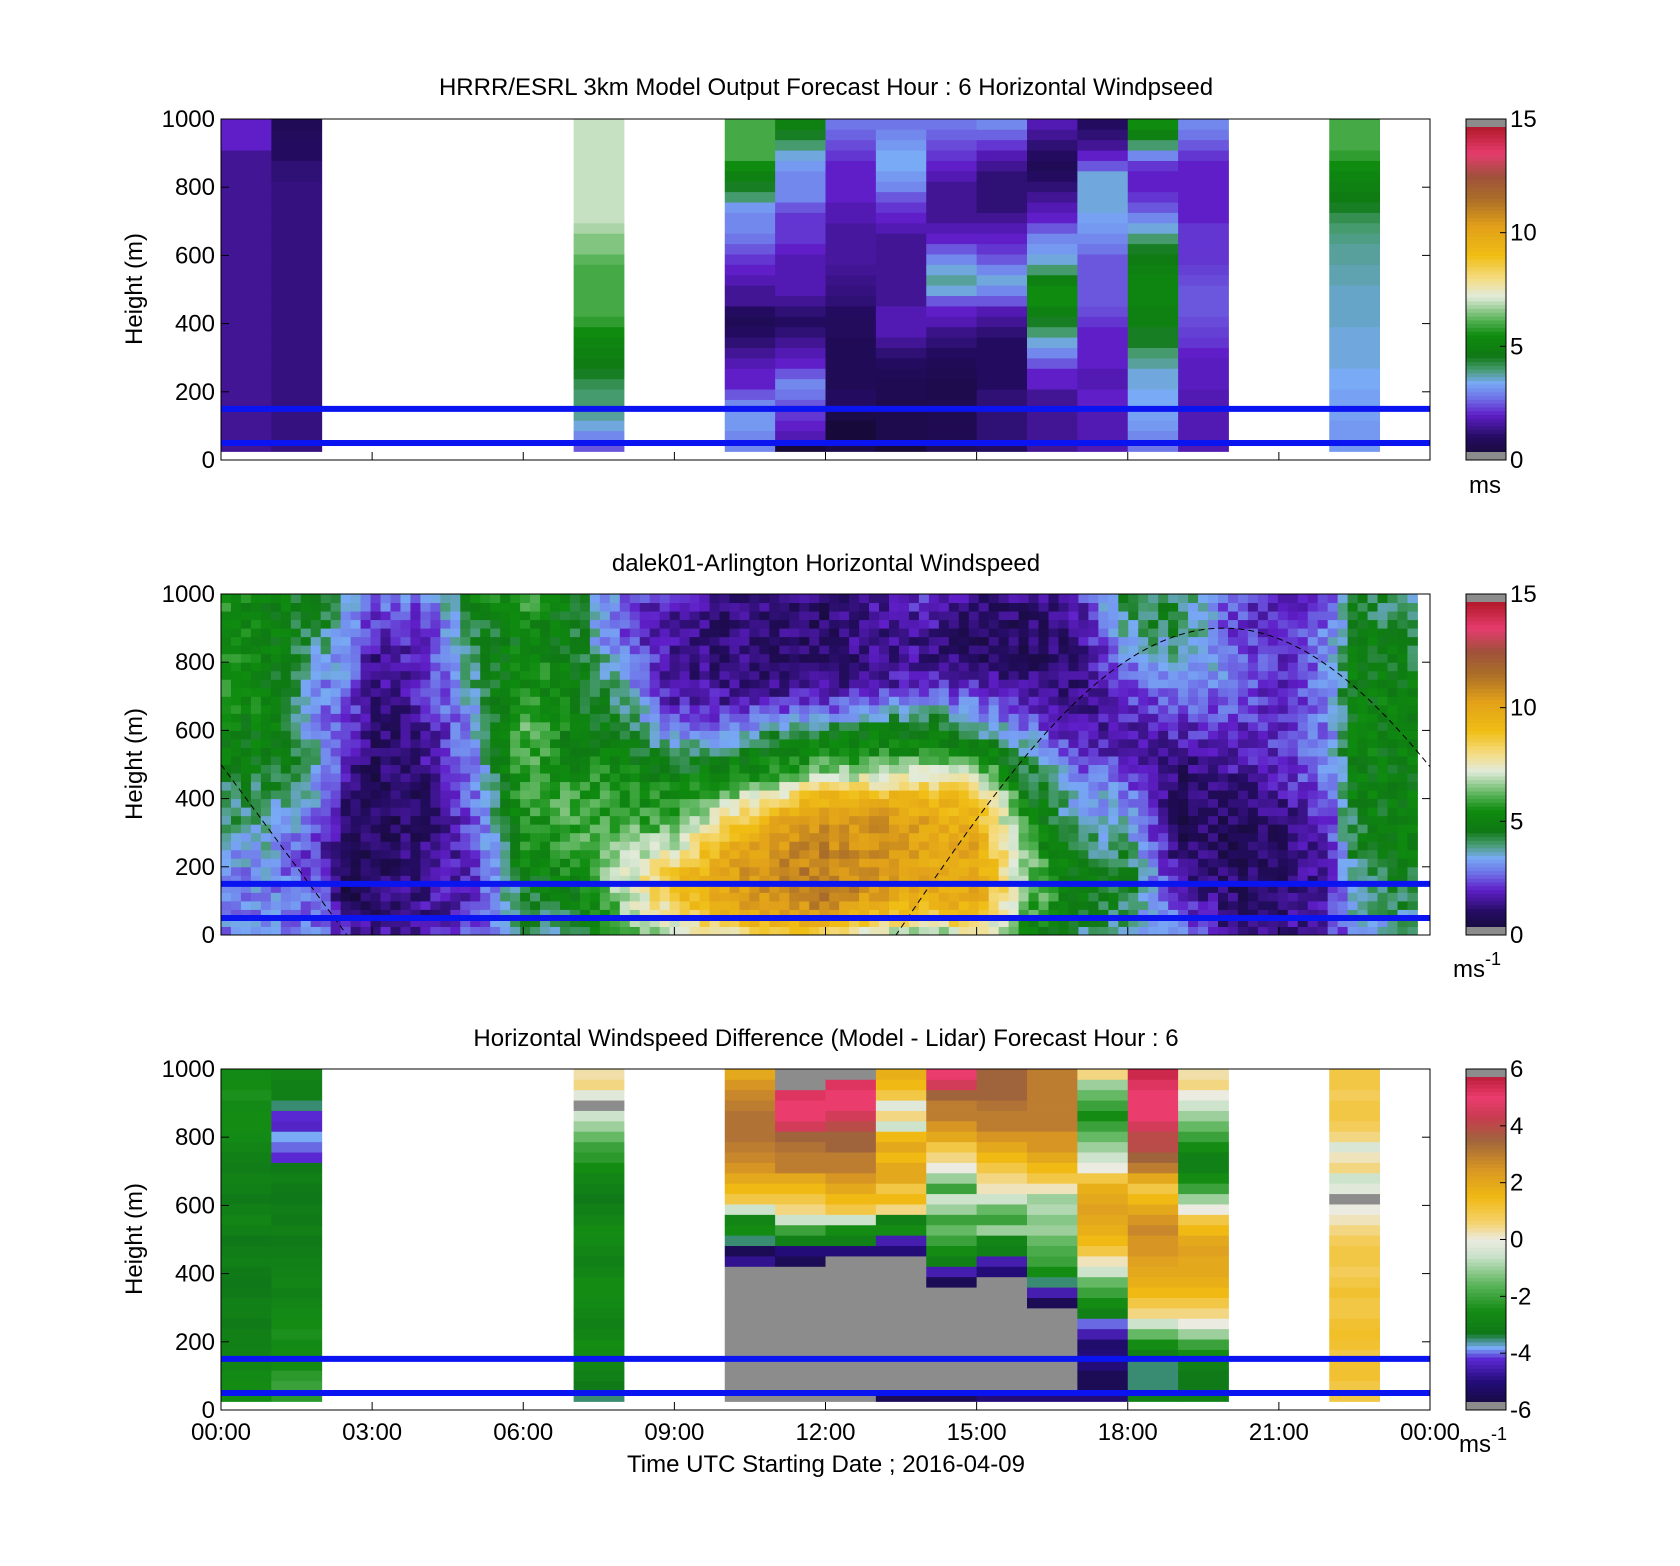 The width and height of the screenshot is (1680, 1566). I want to click on panel-1-colorbar-segment, so click(1486, 265).